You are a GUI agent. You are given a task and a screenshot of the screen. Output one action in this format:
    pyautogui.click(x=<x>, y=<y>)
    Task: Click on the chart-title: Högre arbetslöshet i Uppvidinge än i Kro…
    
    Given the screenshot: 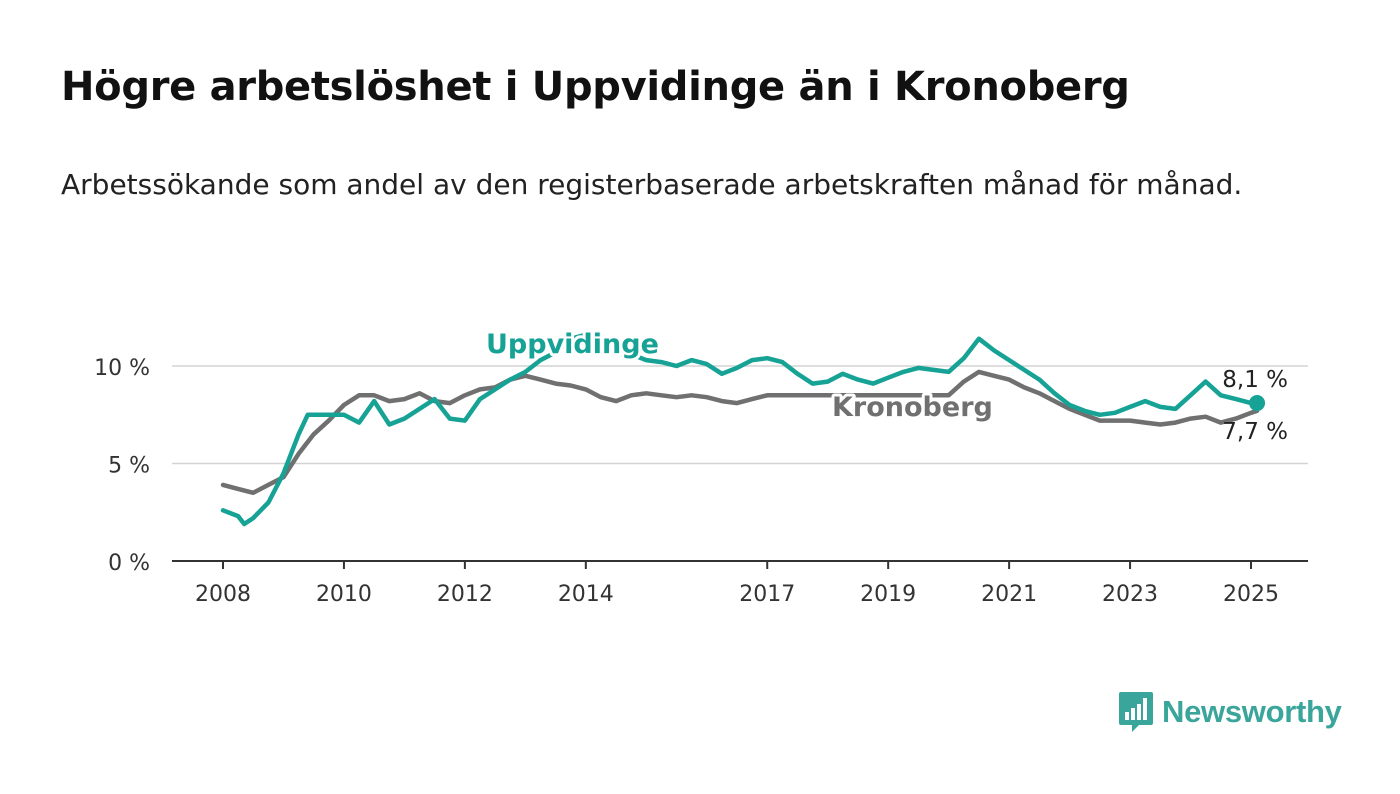 What is the action you would take?
    pyautogui.click(x=595, y=87)
    